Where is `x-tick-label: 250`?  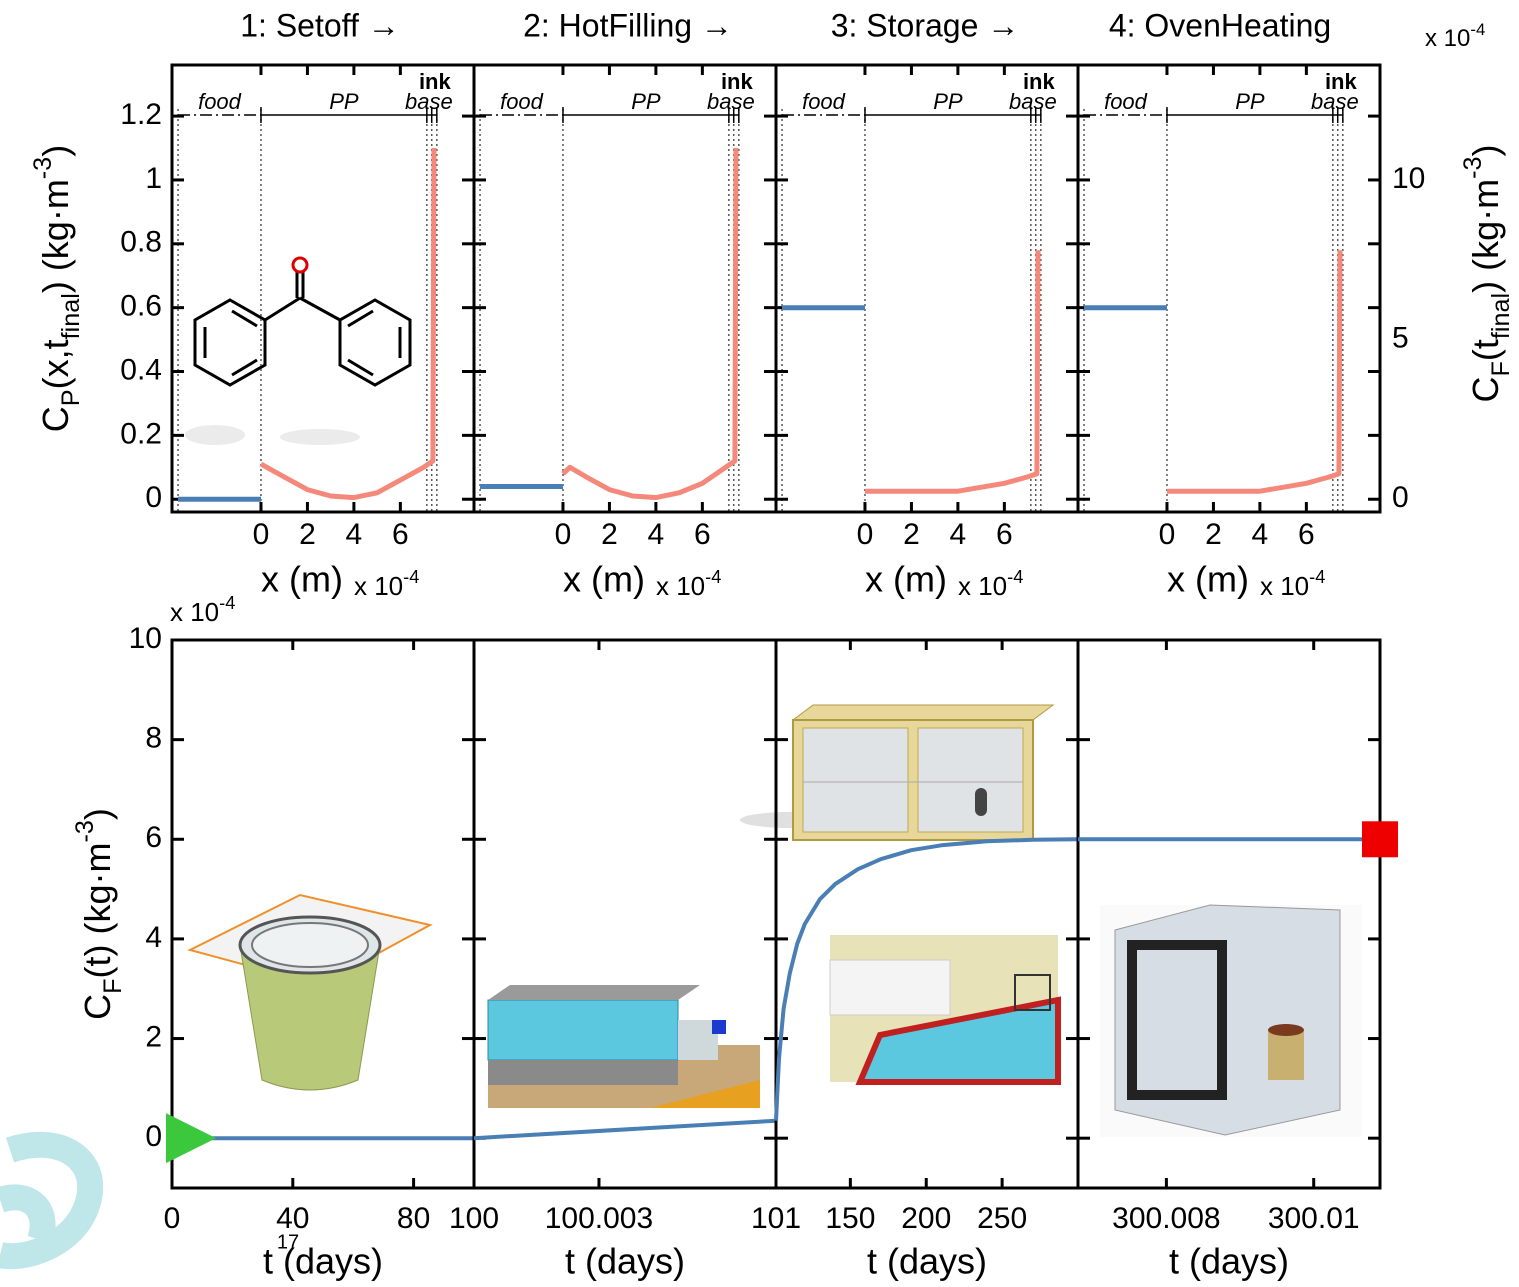 x-tick-label: 250 is located at coordinates (1002, 1218).